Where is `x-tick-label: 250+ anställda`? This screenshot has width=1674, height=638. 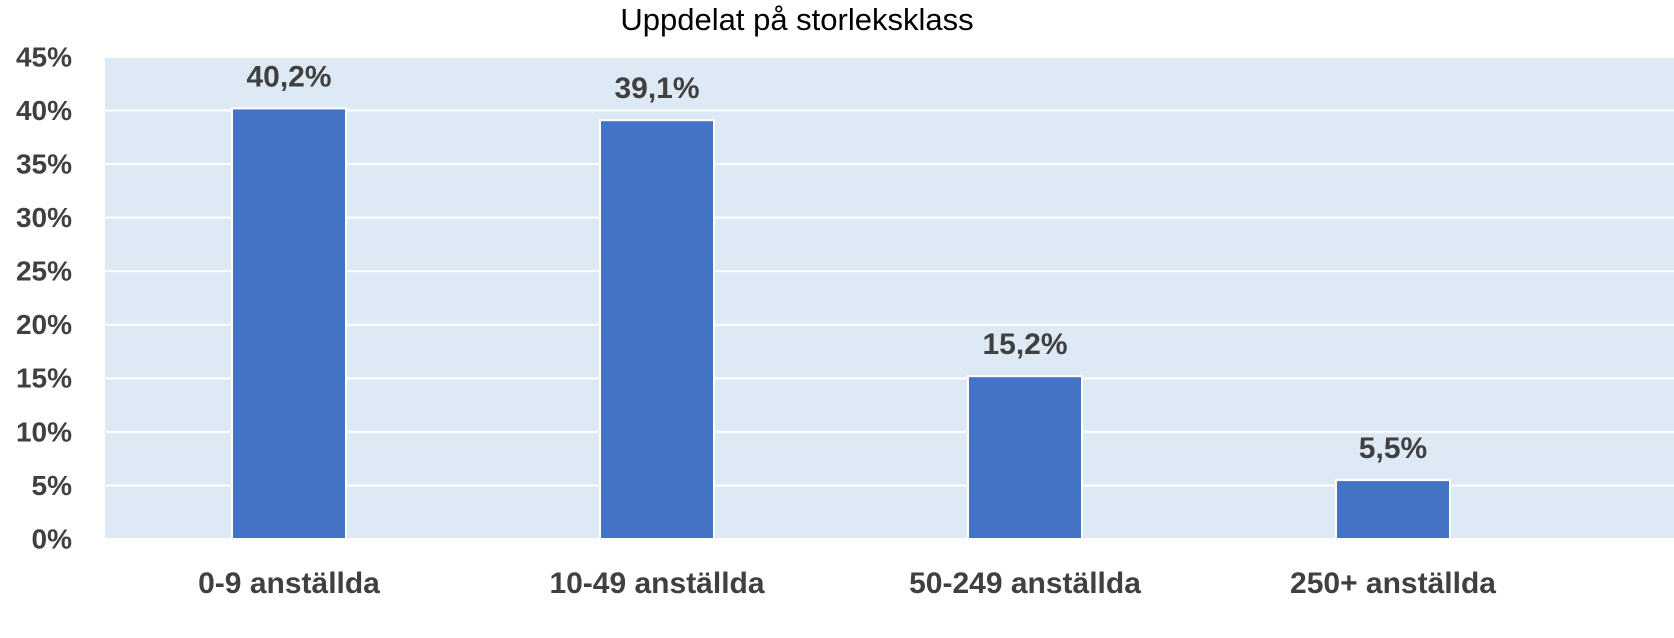
x-tick-label: 250+ anställda is located at coordinates (1393, 583).